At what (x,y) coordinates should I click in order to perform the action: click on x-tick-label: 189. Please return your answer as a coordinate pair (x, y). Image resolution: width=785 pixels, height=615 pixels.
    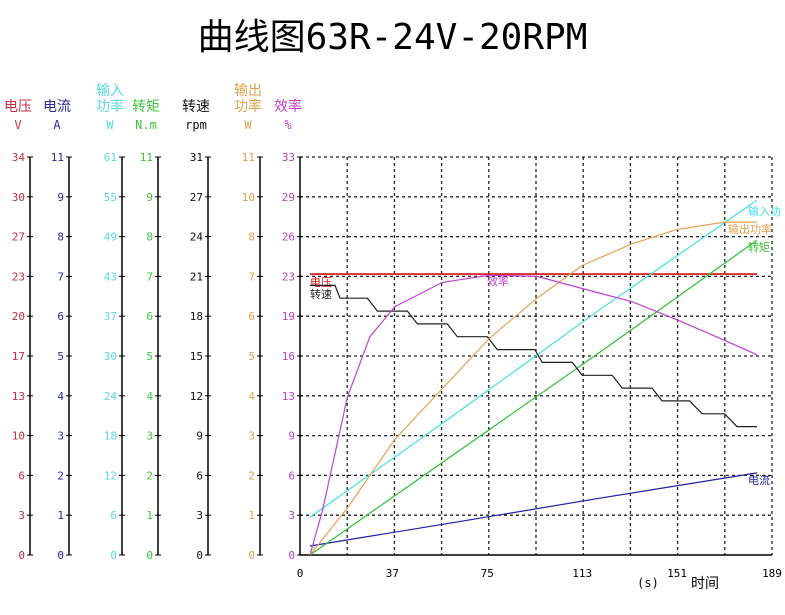
    Looking at the image, I should click on (772, 573).